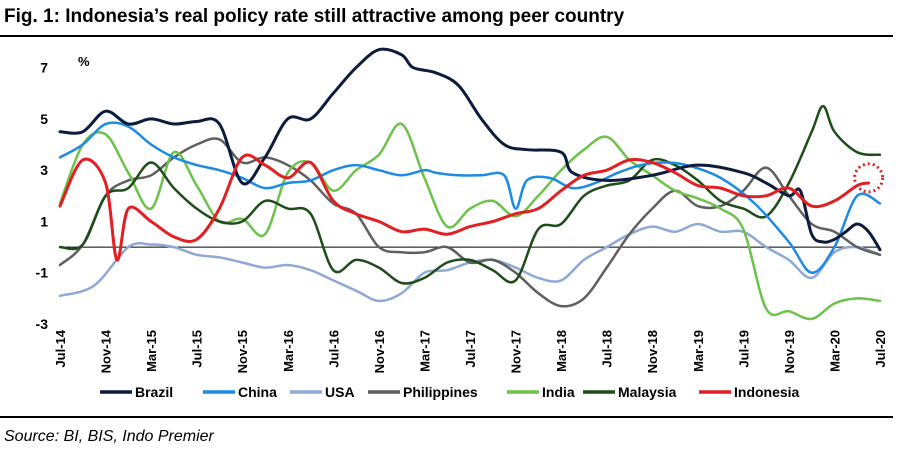 This screenshot has width=900, height=453. I want to click on y-tick-label: 3, so click(44, 170).